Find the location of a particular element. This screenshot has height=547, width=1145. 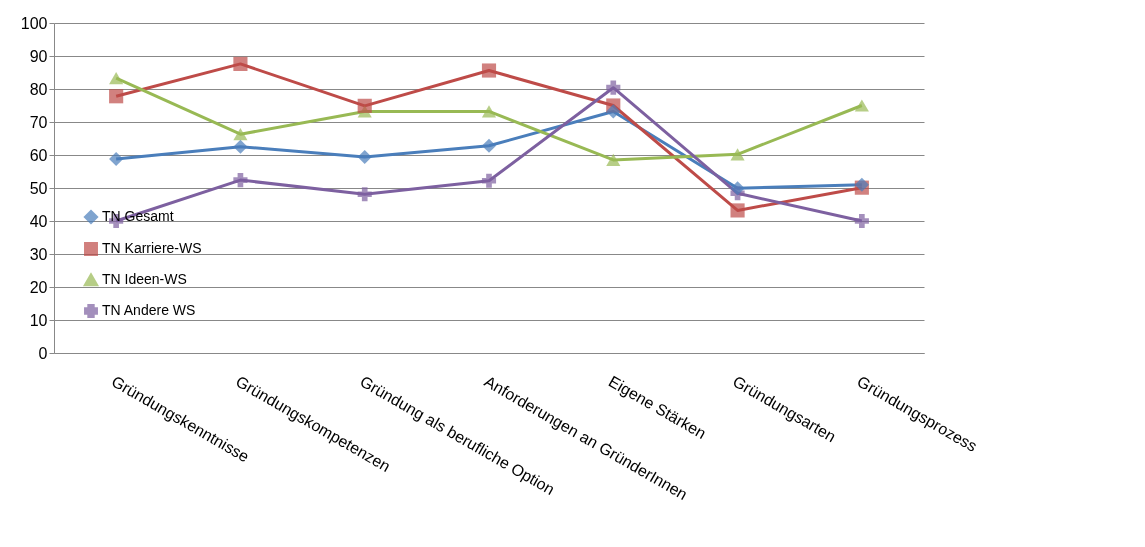

y-tick-label: 100 is located at coordinates (34, 23).